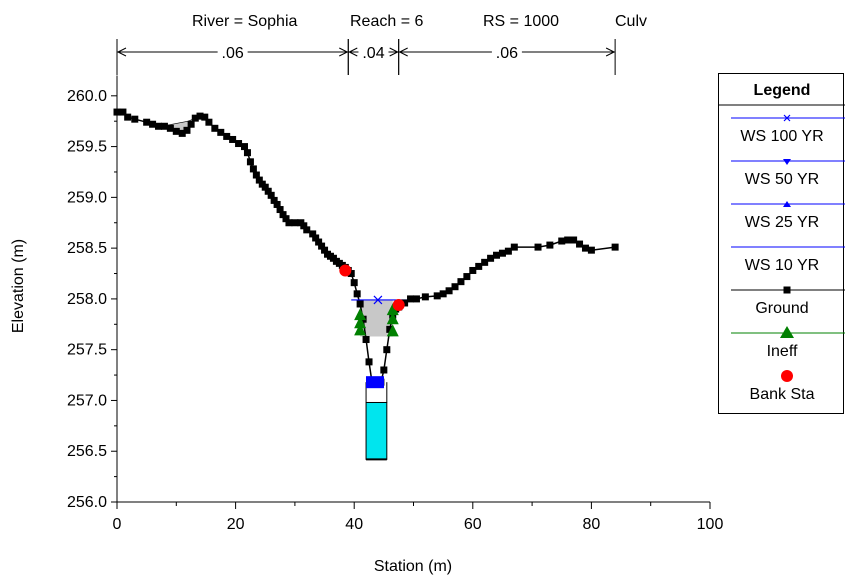  I want to click on y-tick-label: 260.0, so click(87, 96).